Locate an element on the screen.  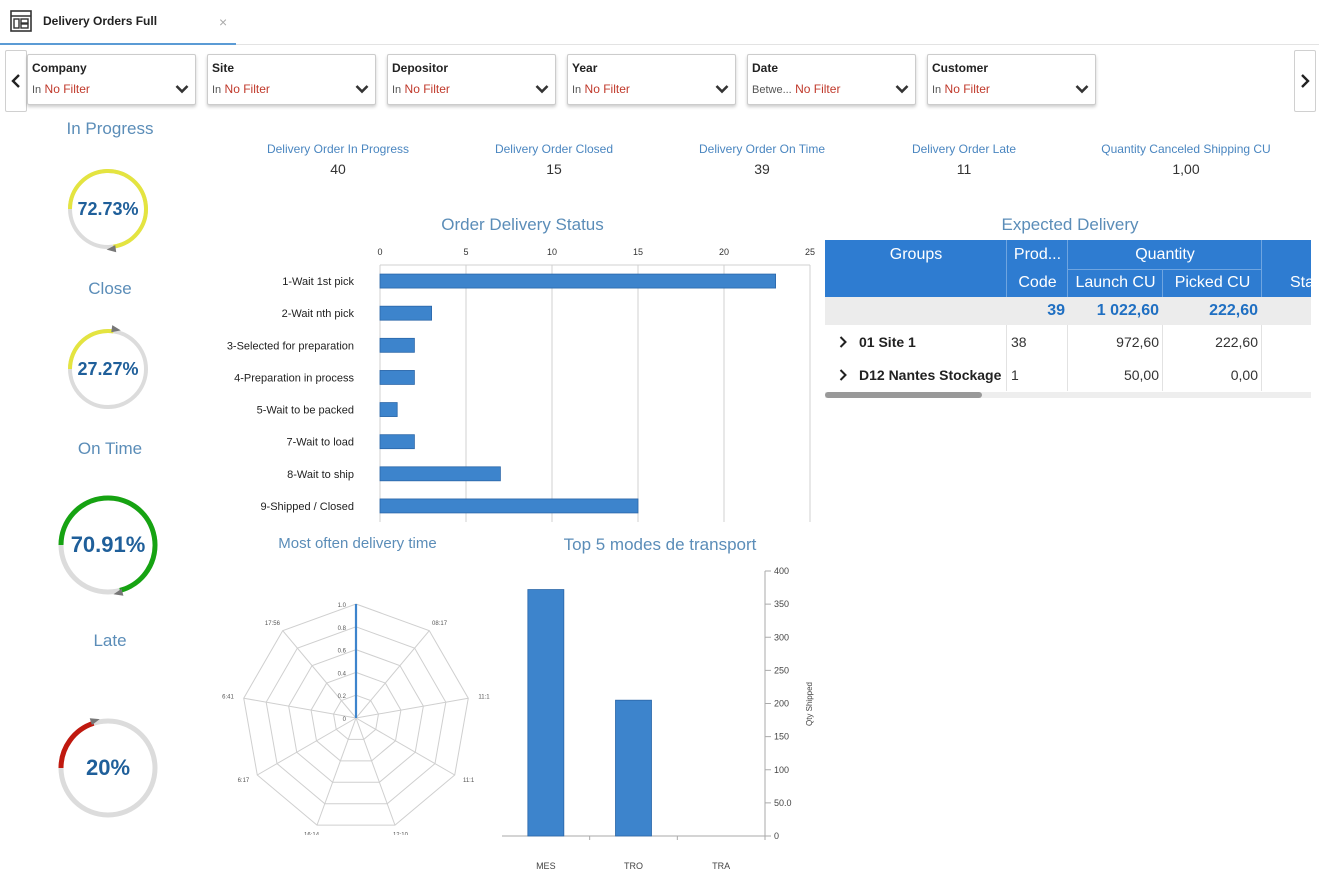
row-picked-cu: 0,00 is located at coordinates (1244, 374).